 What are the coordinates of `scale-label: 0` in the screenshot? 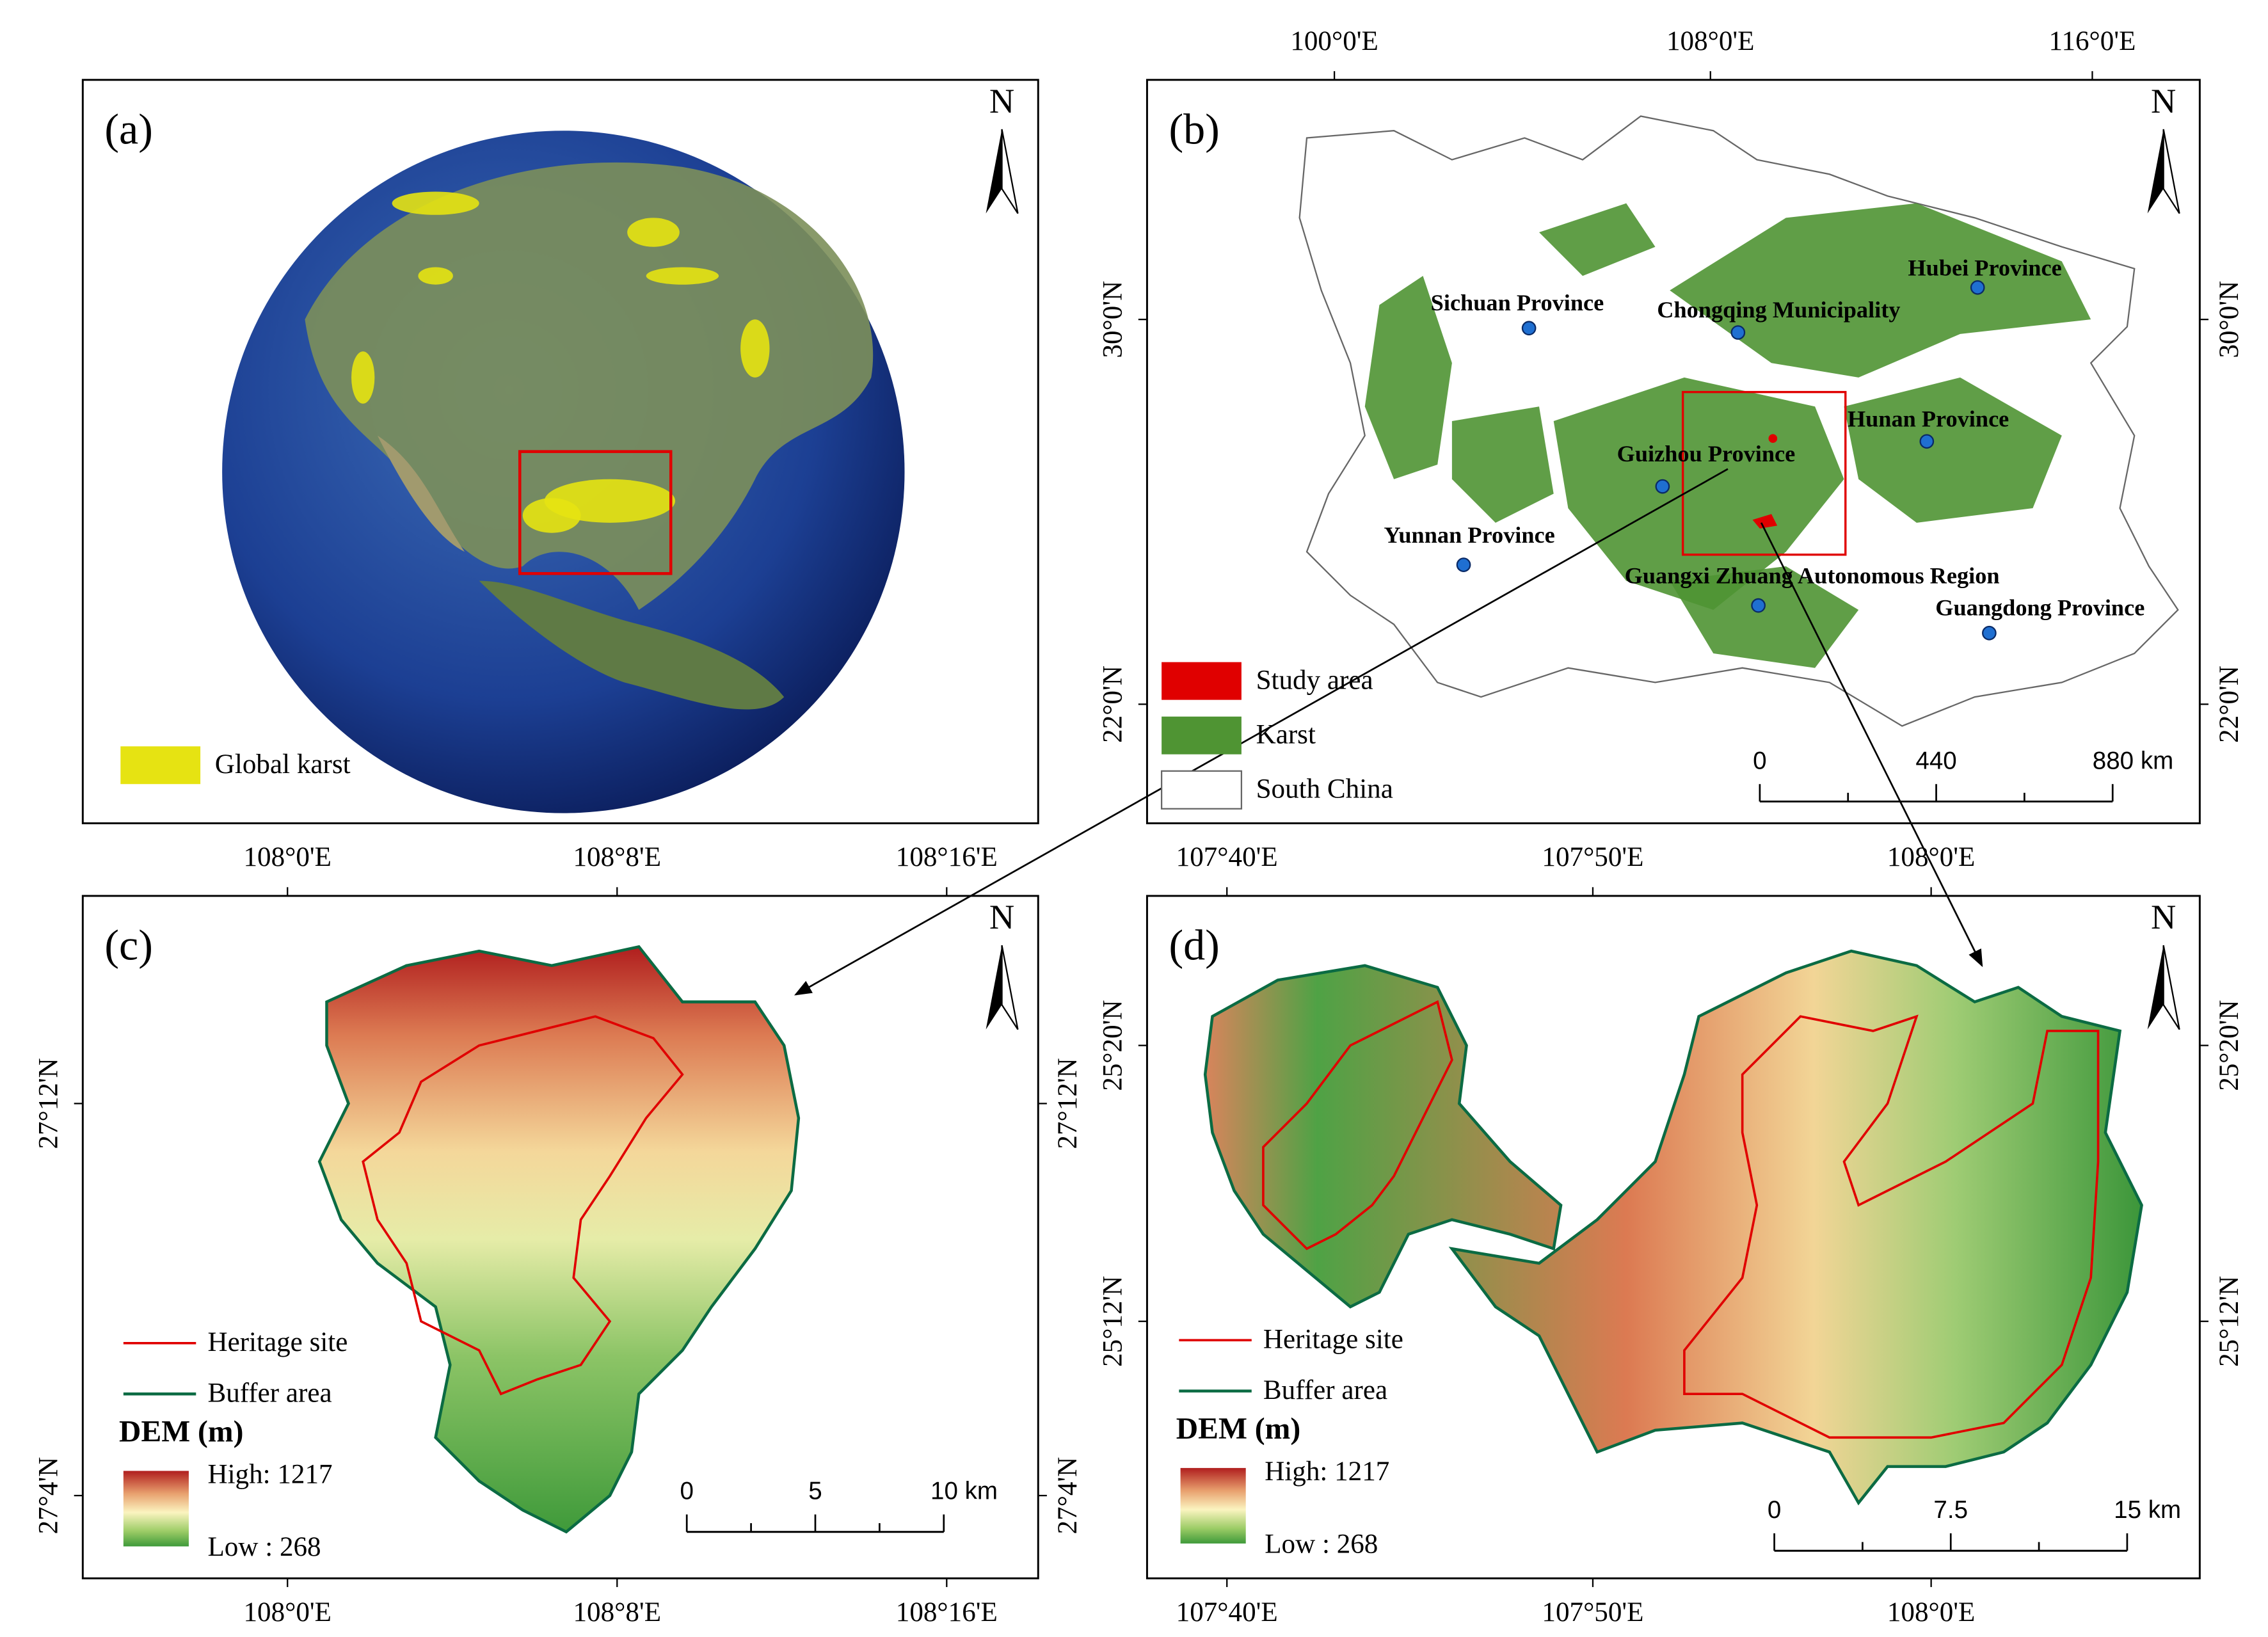 It's located at (1774, 1510).